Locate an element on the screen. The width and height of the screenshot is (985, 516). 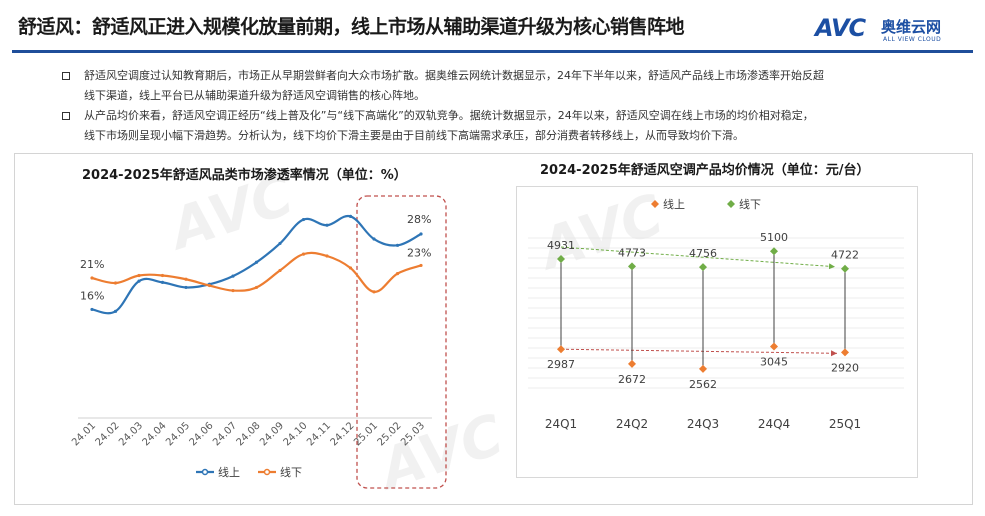
x-tick-label: 24.02 is located at coordinates (108, 434).